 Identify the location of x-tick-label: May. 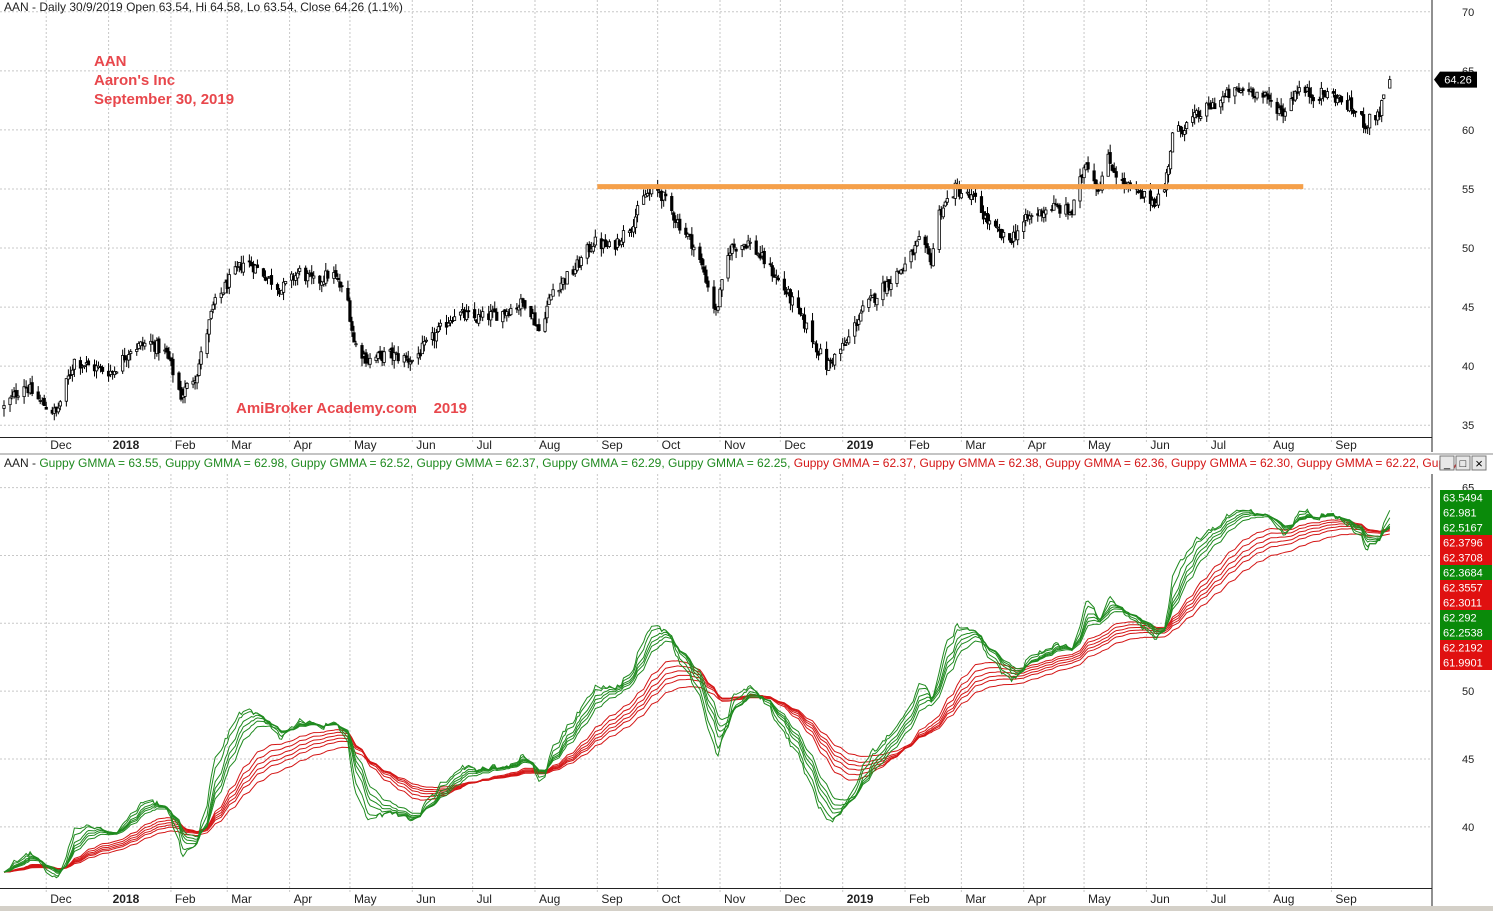
(365, 445).